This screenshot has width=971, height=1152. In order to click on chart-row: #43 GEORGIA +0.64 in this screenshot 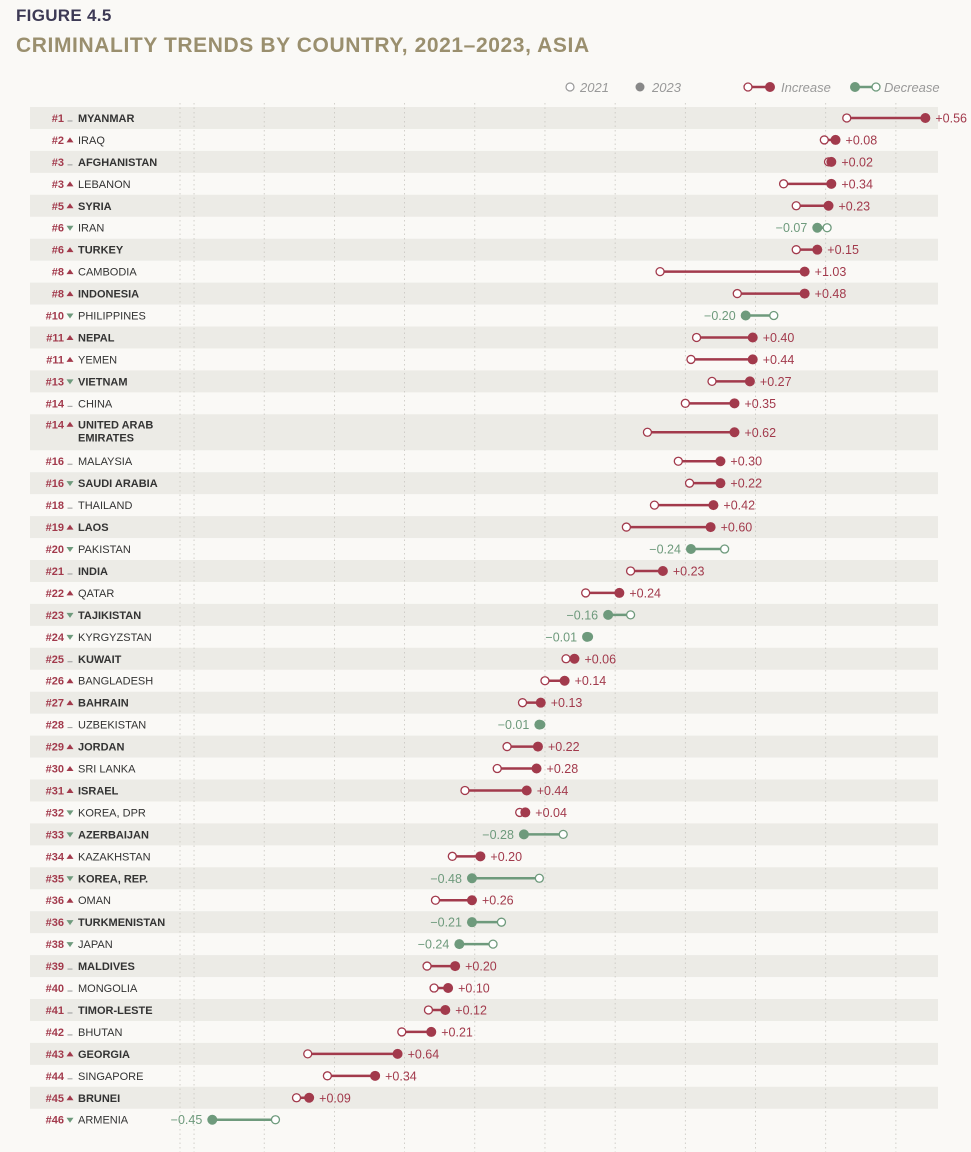, I will do `click(243, 1054)`.